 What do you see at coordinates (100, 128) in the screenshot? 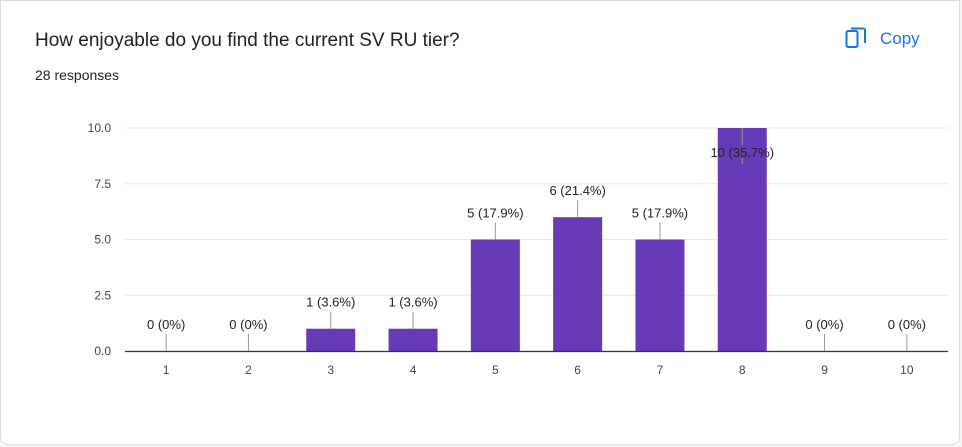
I see `y-tick-label: 10.0` at bounding box center [100, 128].